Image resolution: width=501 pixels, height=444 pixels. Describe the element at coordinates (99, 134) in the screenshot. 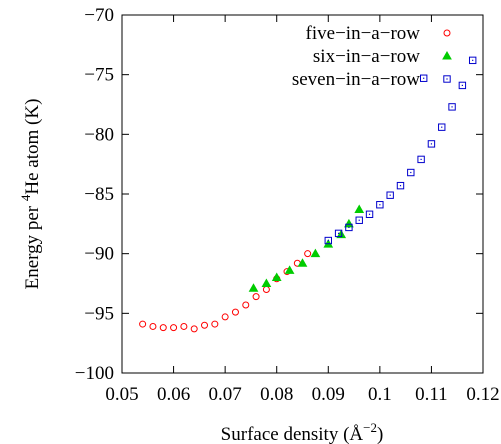

I see `y-tick-label: −80` at that location.